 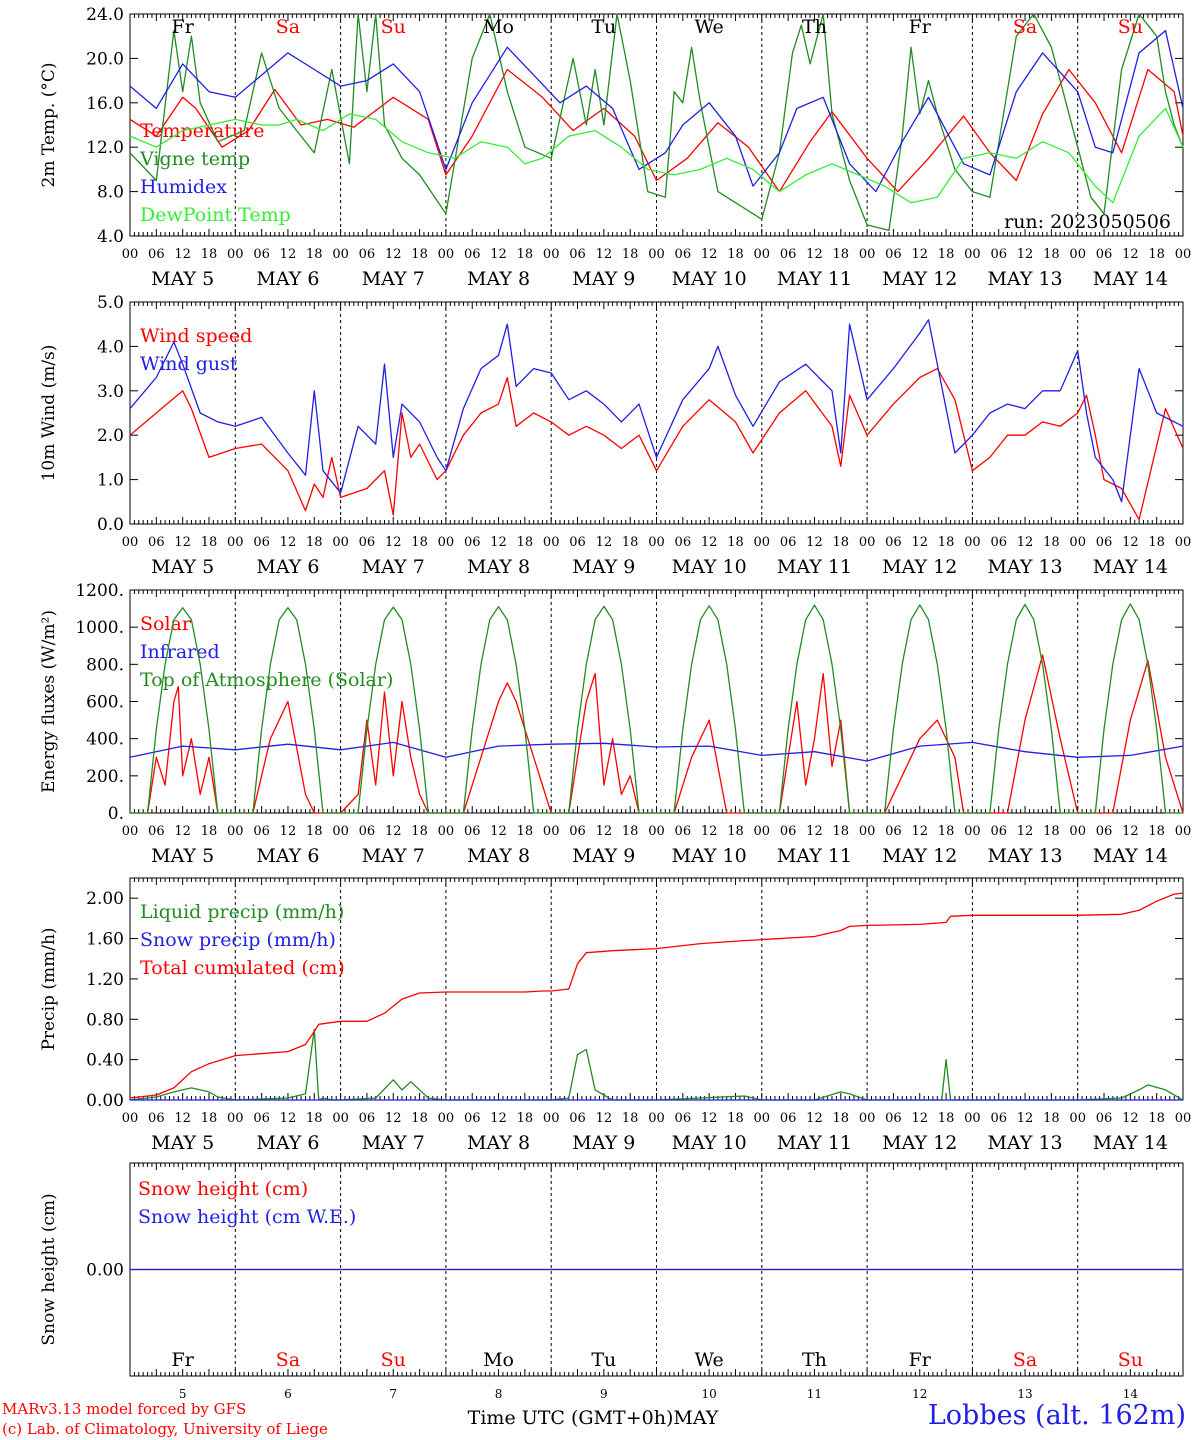 What do you see at coordinates (49, 1269) in the screenshot?
I see `y-axis-label: Snow height (cm)` at bounding box center [49, 1269].